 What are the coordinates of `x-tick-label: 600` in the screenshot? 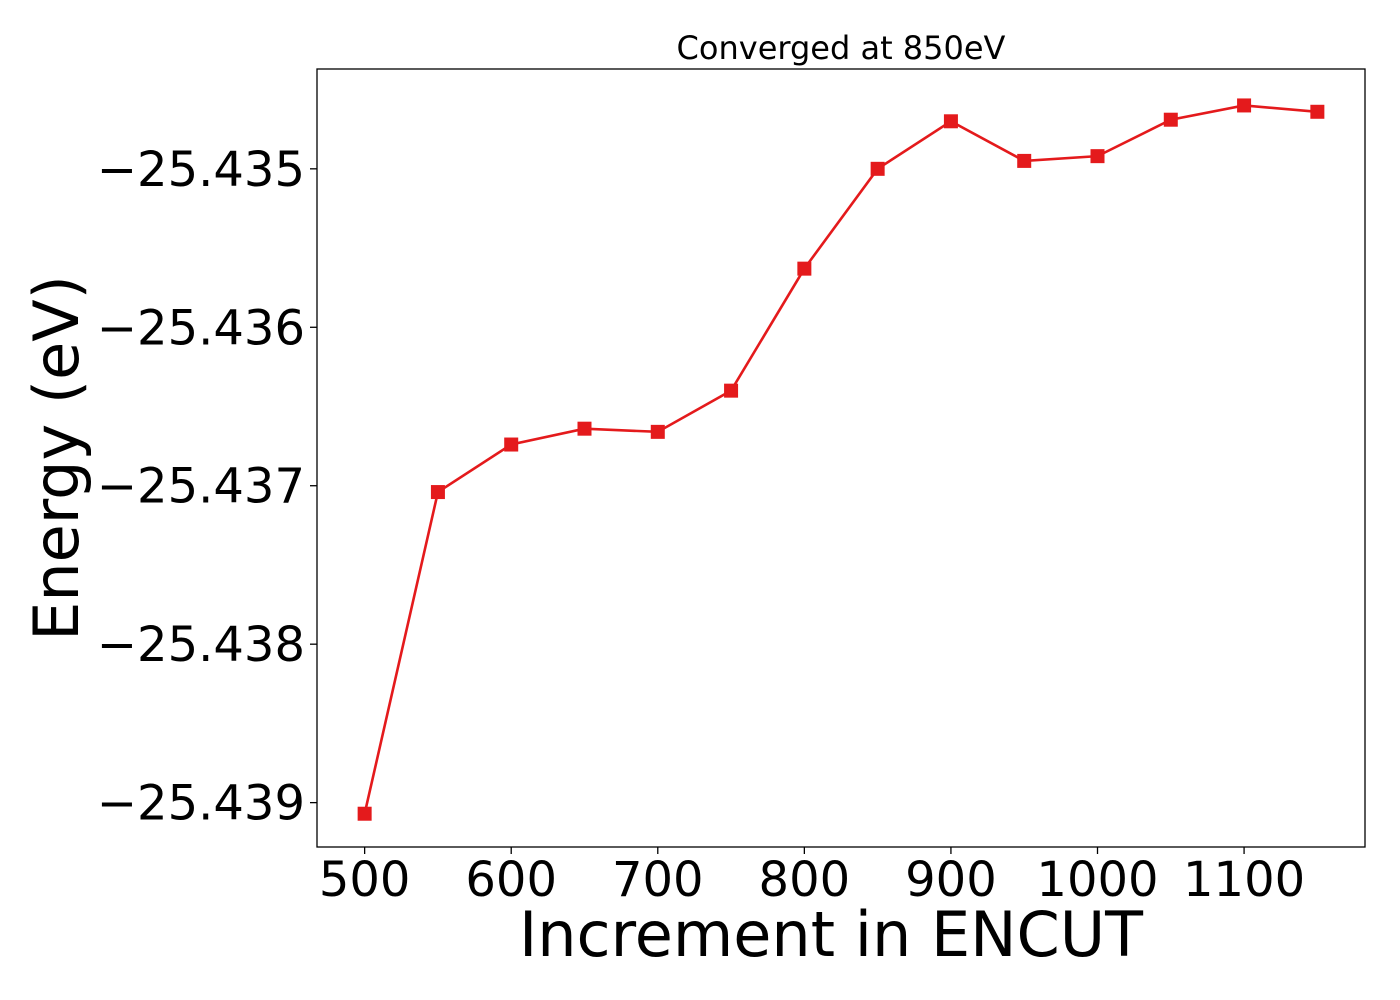 It's located at (511, 880).